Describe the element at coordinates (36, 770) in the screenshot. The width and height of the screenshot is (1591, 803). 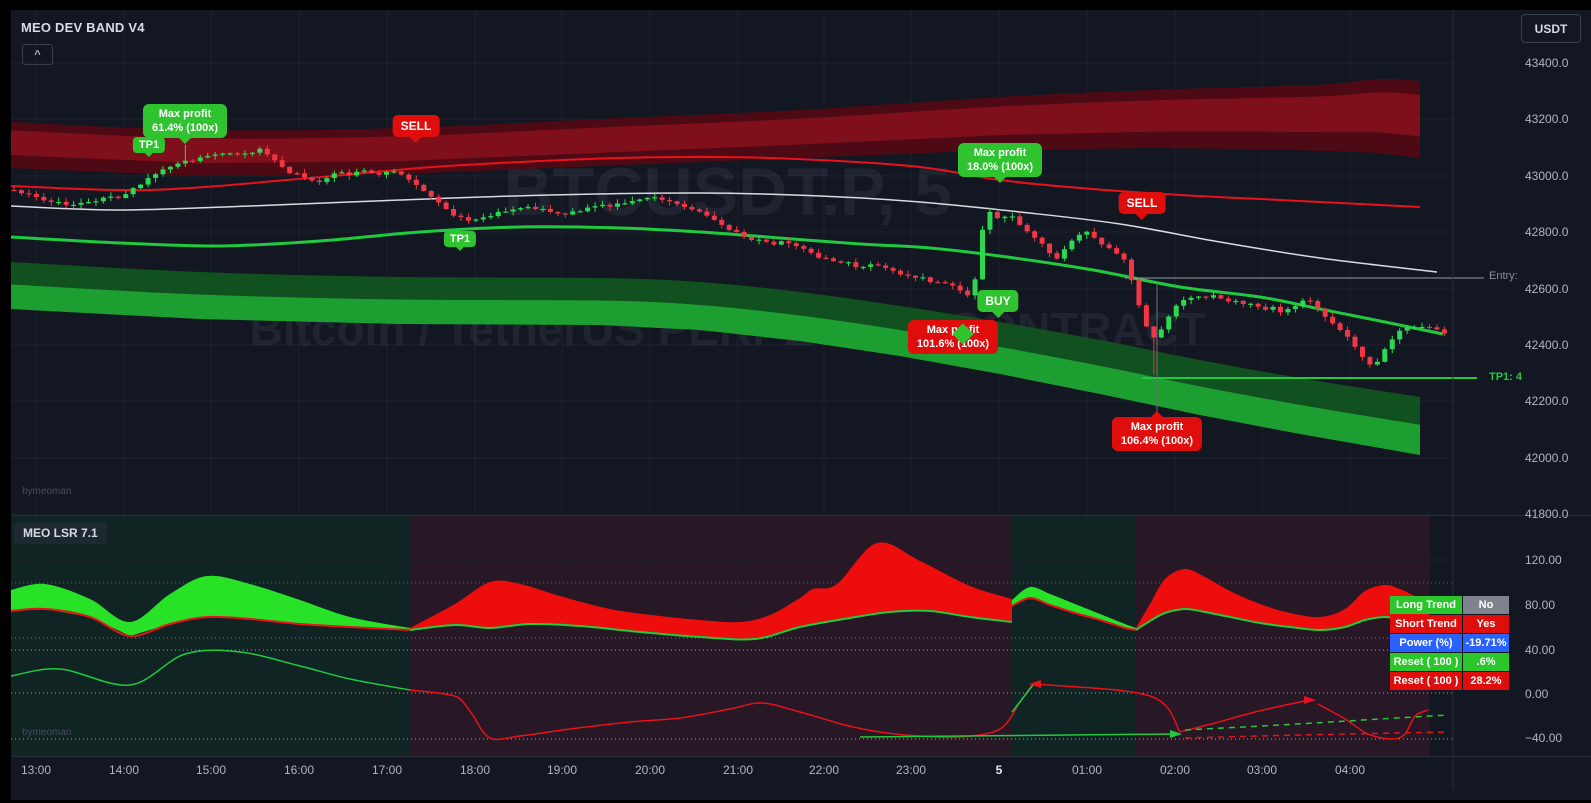
I see `time-axis-label: 13:00` at that location.